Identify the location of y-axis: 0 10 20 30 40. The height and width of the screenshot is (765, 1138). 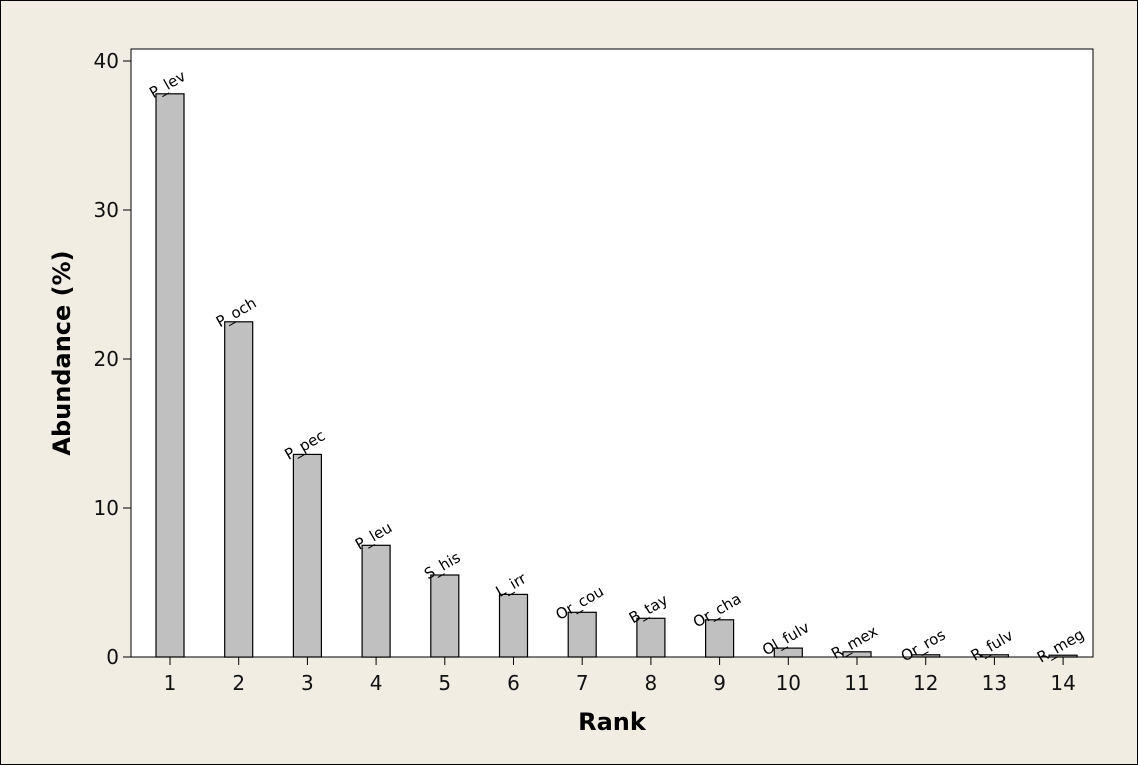
(112, 359).